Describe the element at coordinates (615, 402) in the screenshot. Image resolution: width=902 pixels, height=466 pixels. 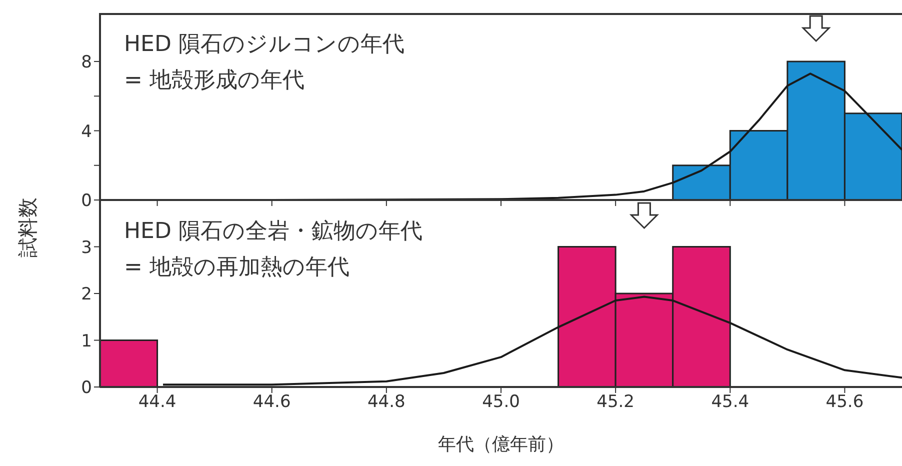
I see `x-tick-label: 45.2` at that location.